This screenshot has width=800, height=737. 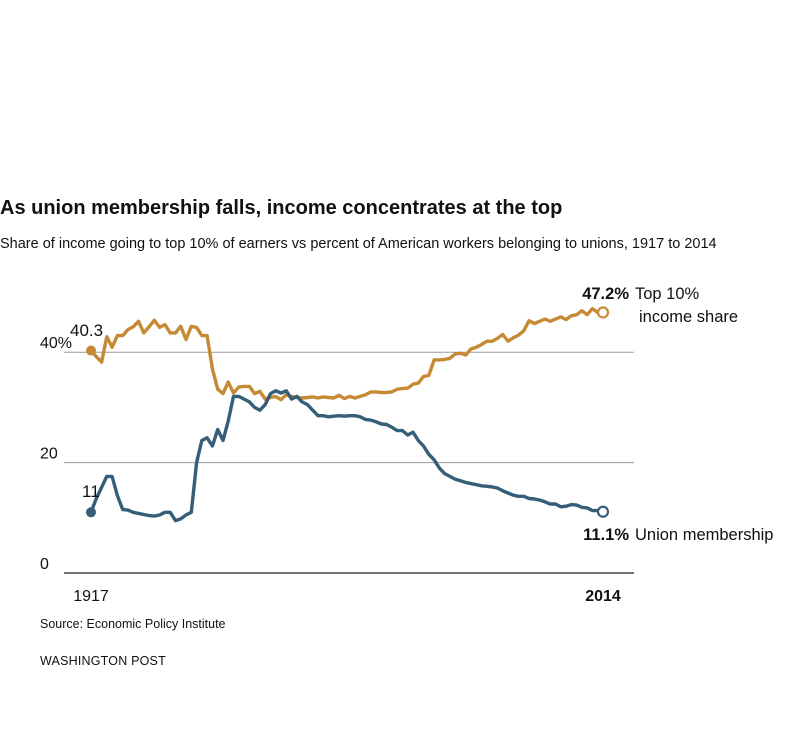 I want to click on y-tick-label-20: 20, so click(x=49, y=454).